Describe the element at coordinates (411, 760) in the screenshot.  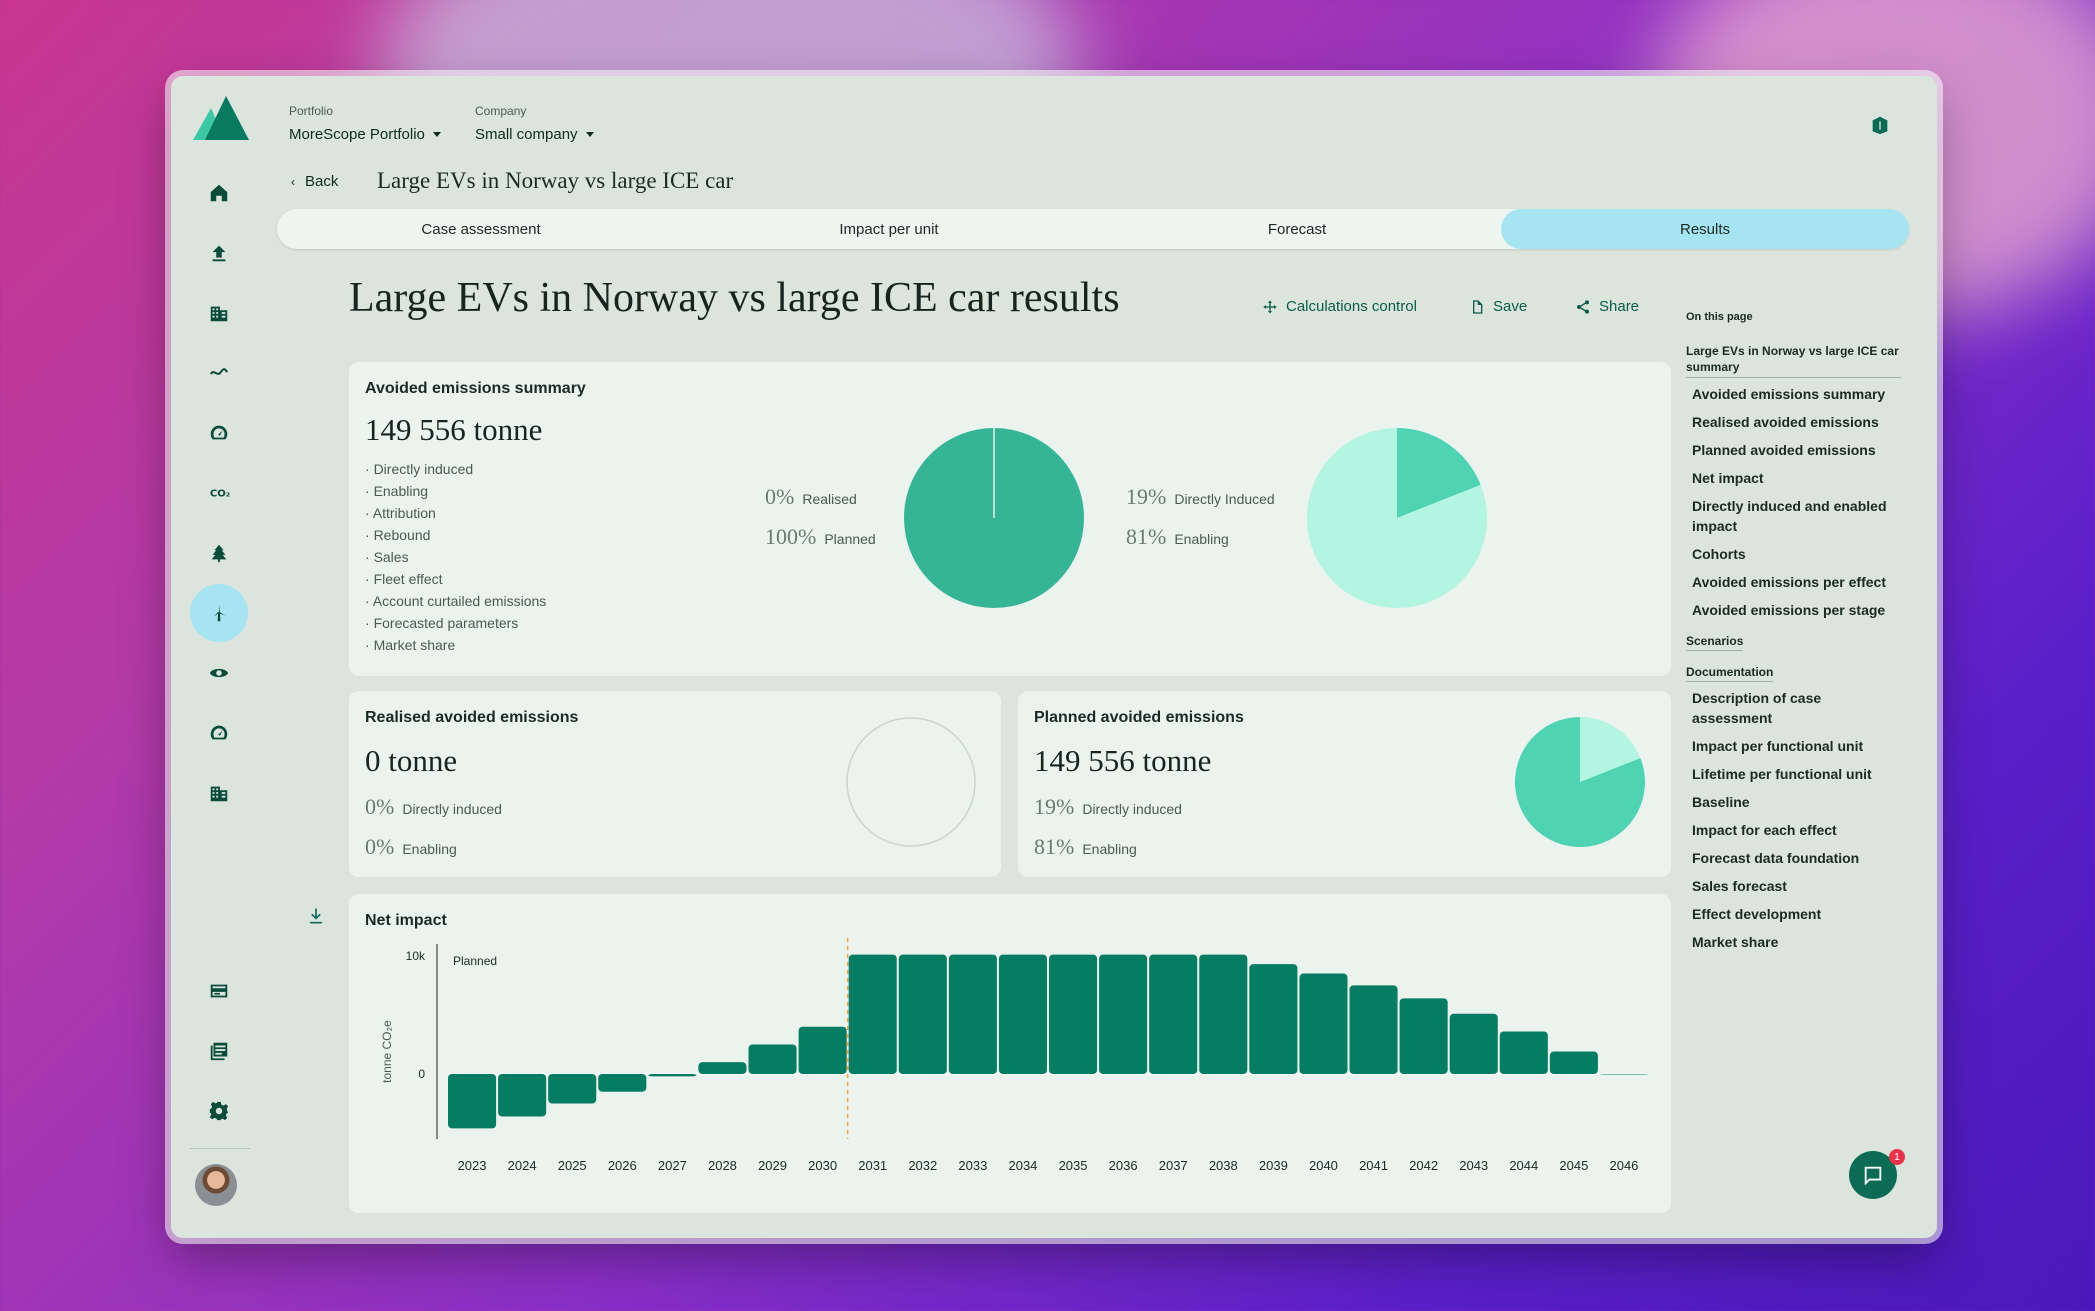
I see `realised-total: 0 tonne` at that location.